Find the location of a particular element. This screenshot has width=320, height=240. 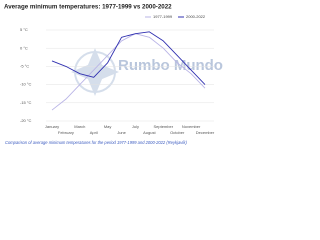

x-tick-label: January is located at coordinates (52, 126).